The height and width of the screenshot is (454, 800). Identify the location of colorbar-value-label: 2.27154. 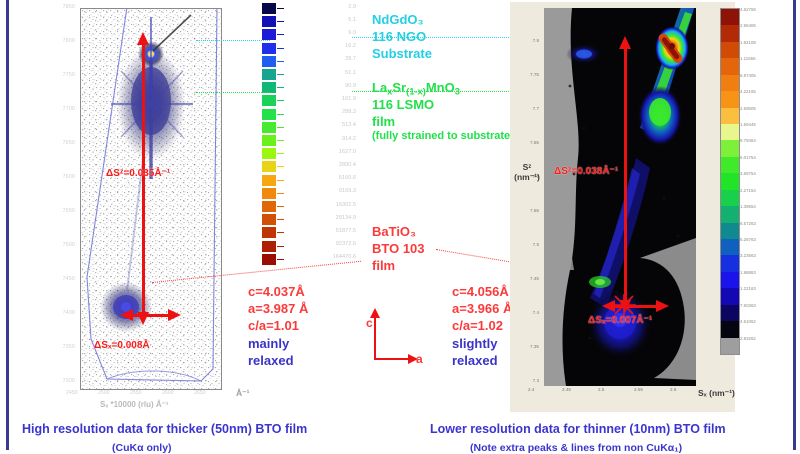
(748, 190).